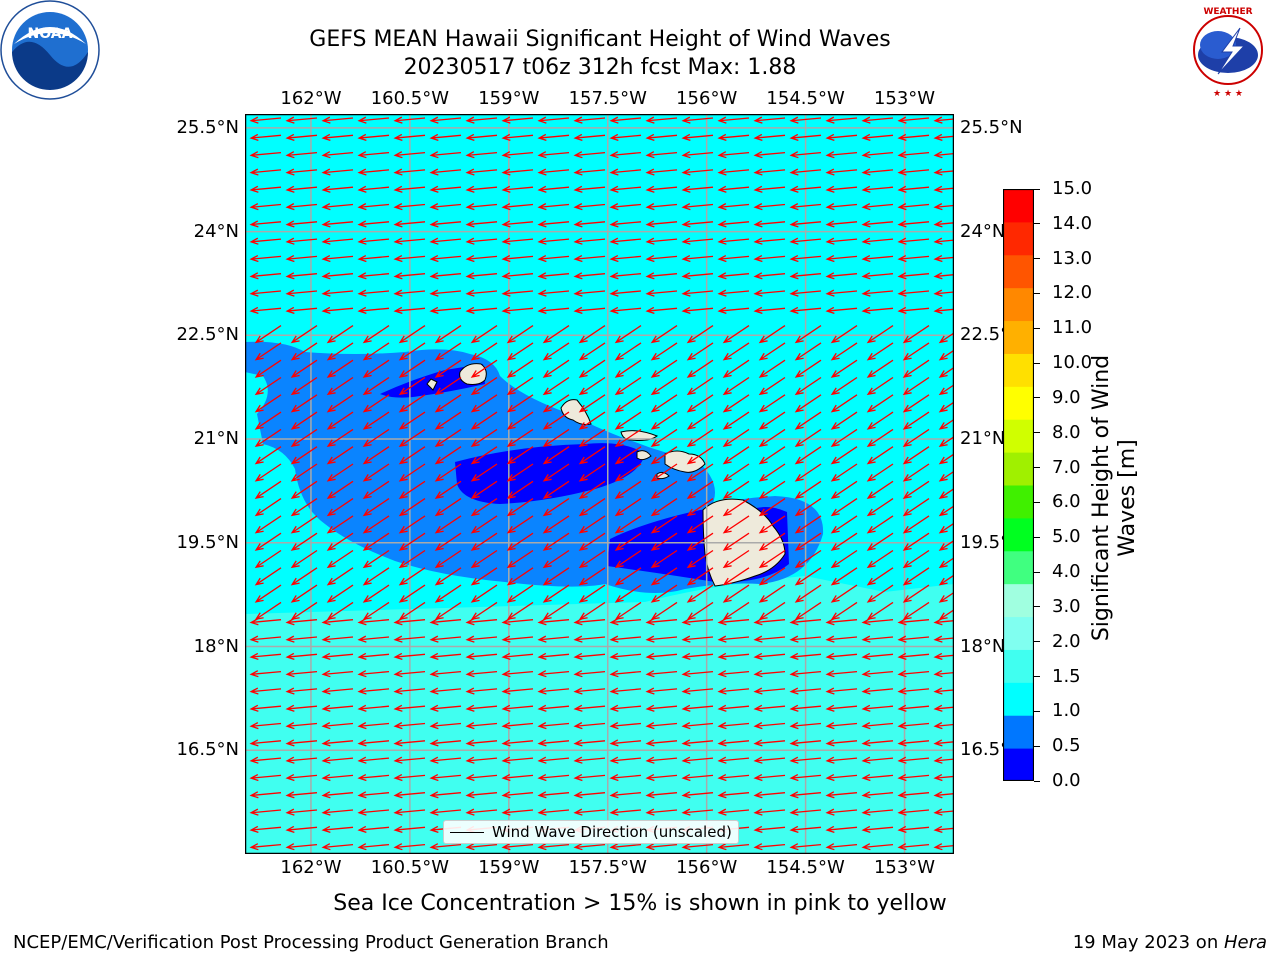  I want to click on lat-tick-left: 21°N, so click(216, 439).